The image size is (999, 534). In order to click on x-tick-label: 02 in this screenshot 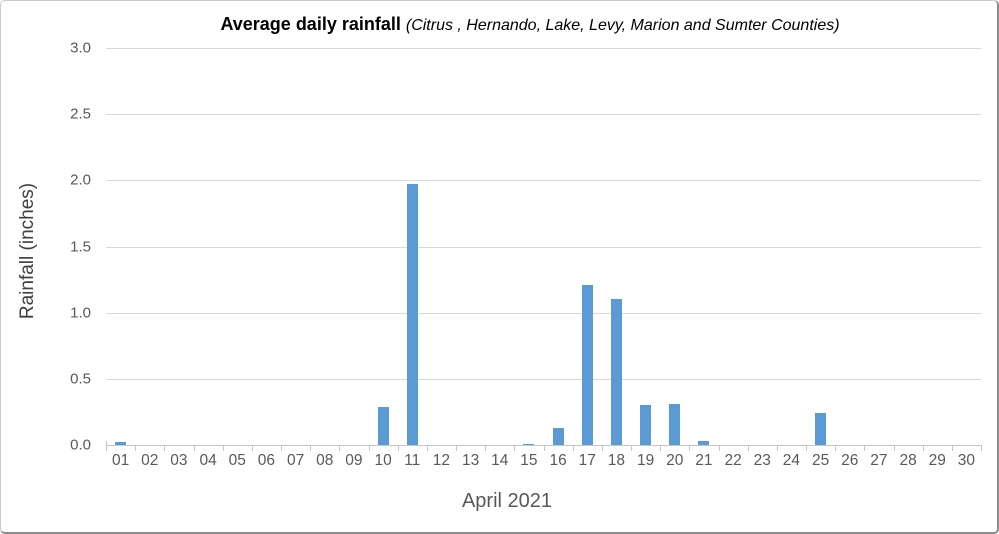, I will do `click(150, 460)`.